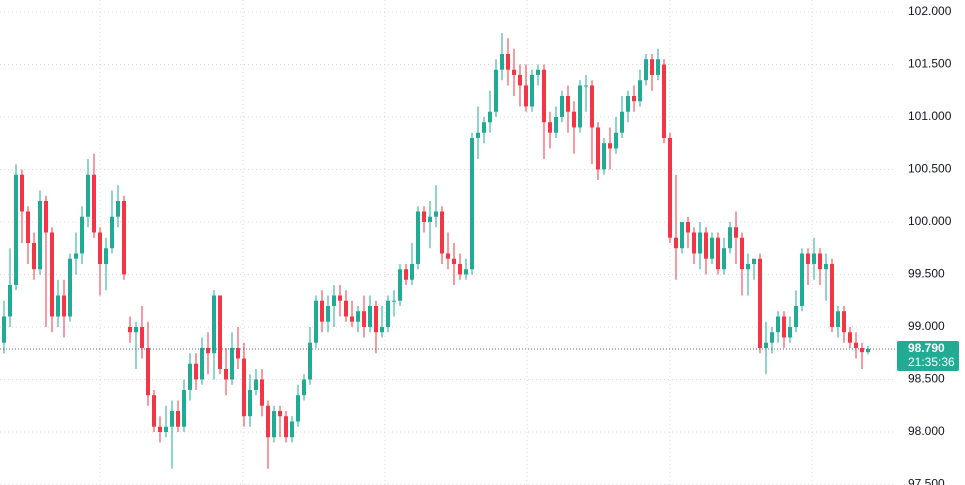 This screenshot has height=485, width=965. What do you see at coordinates (930, 116) in the screenshot?
I see `y-tick-label: 101.000` at bounding box center [930, 116].